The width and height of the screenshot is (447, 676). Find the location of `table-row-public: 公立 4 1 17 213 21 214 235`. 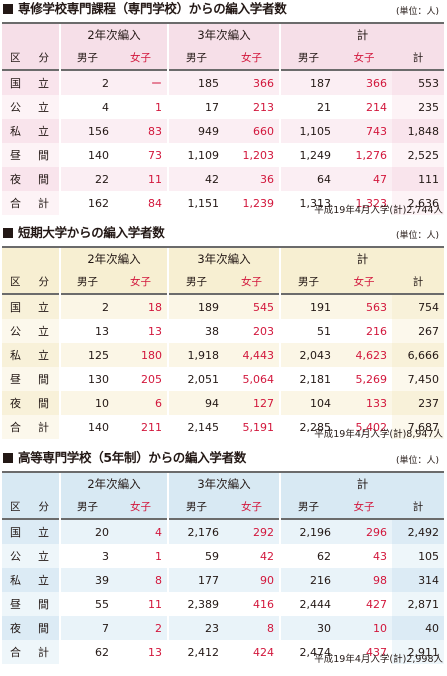

table-row-public: 公立 4 1 17 213 21 214 235 is located at coordinates (223, 107).